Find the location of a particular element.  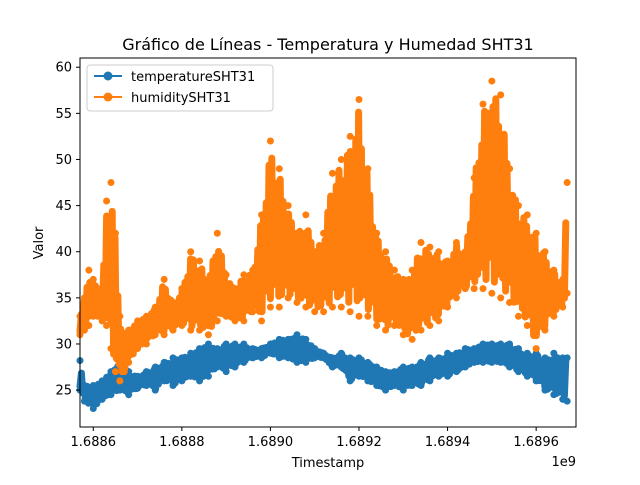

y-tick-label: 60 is located at coordinates (63, 68).